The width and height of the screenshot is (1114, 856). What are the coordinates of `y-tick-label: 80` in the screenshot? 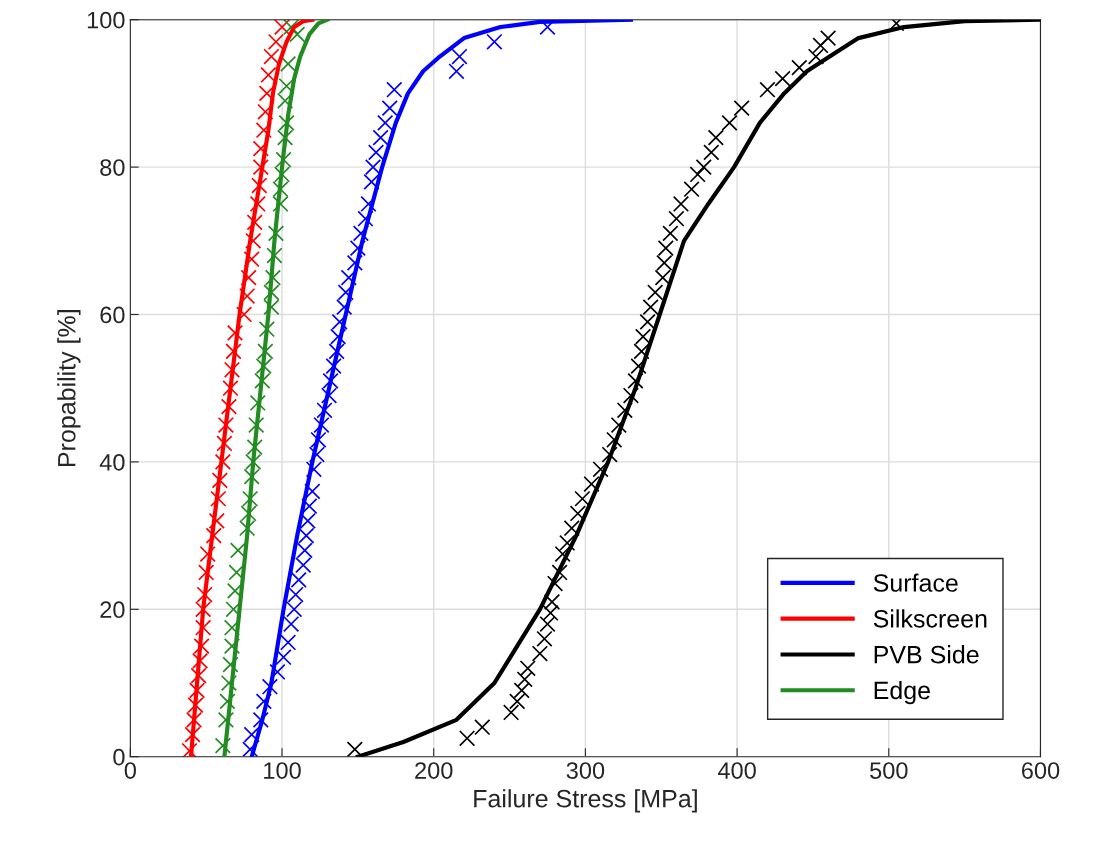 It's located at (112, 167).